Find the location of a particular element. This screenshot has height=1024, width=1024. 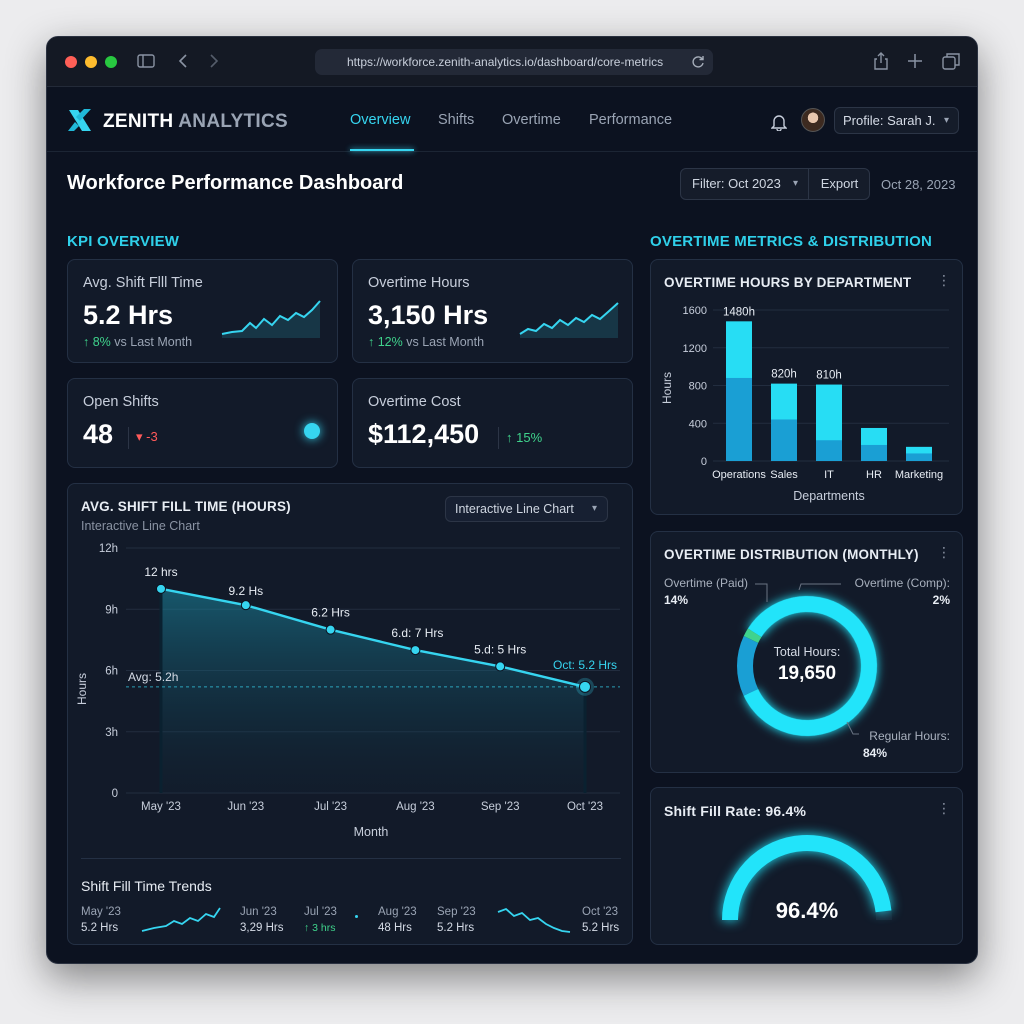

data-label: Oct: 5.2 Hrs is located at coordinates (585, 665).